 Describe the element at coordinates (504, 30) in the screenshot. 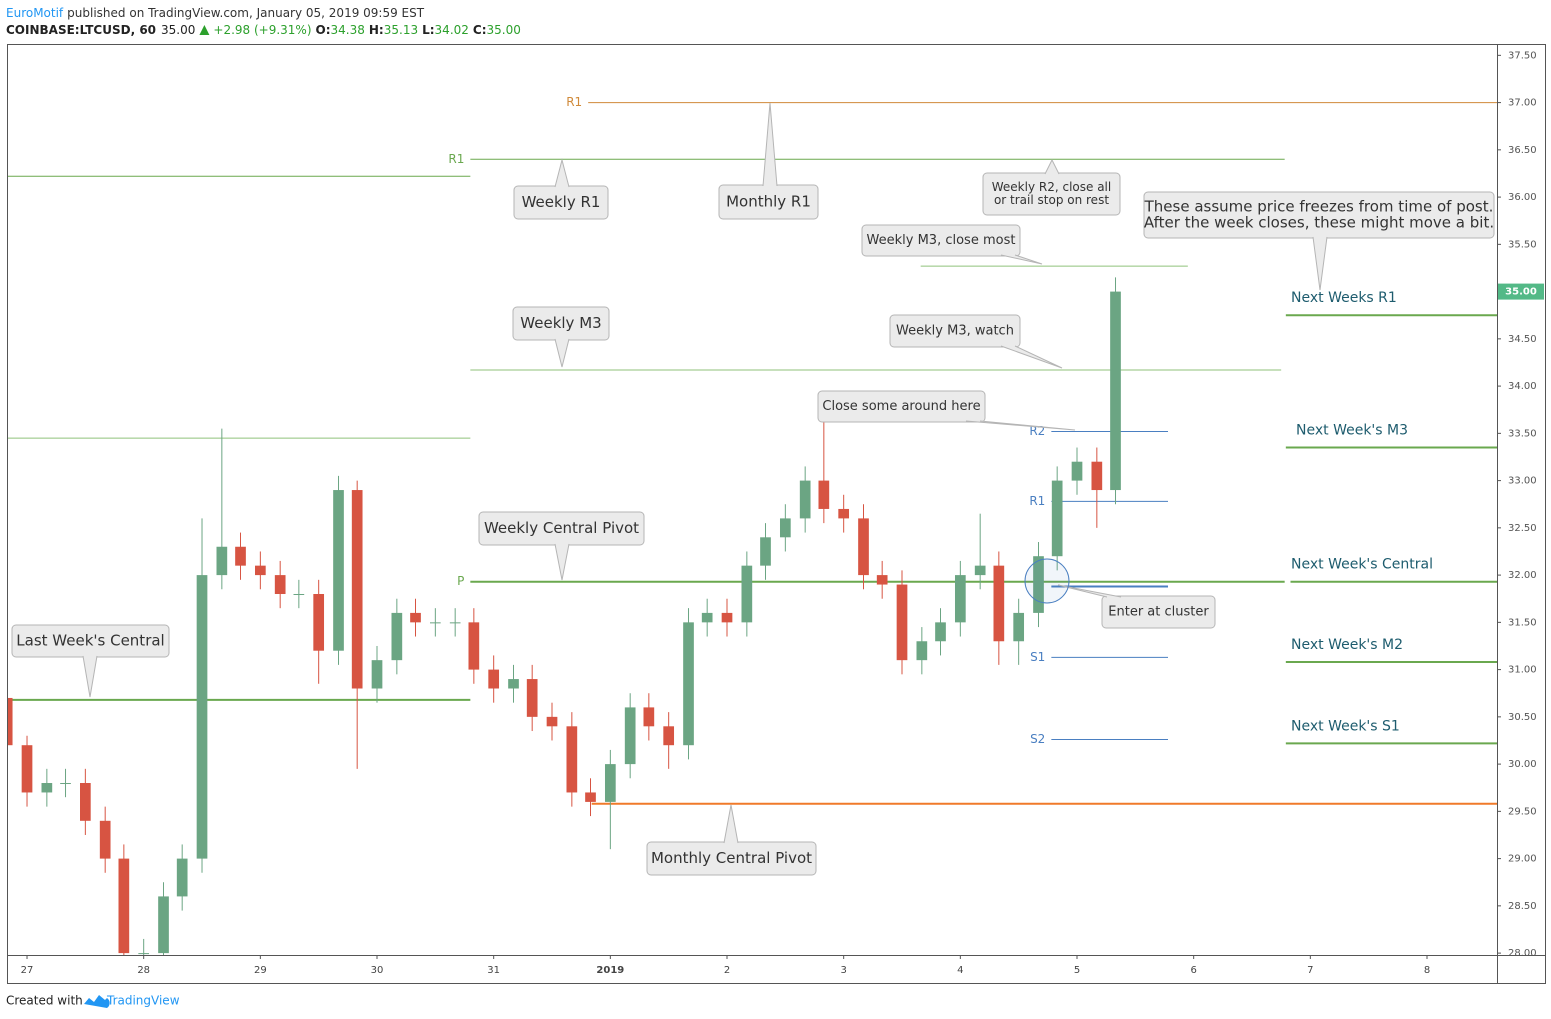

I see `ohlc-value: 35.00` at that location.